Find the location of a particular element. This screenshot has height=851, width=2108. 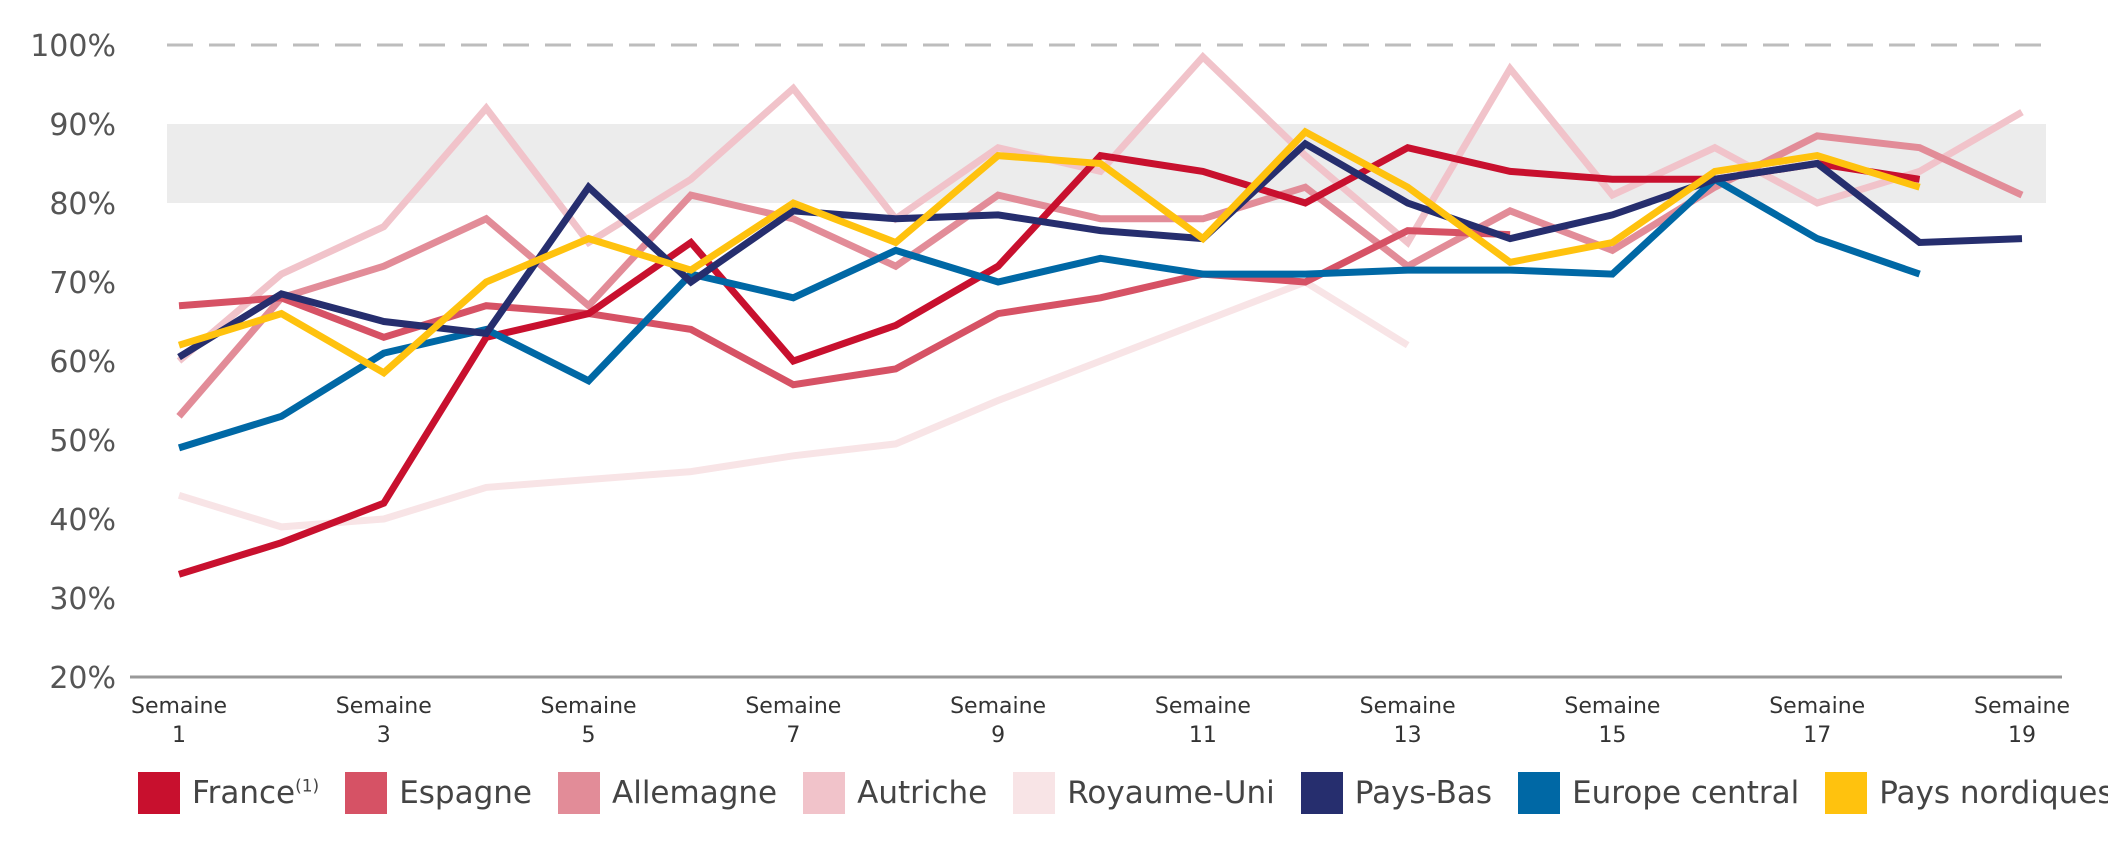

legend-item: Allemagne is located at coordinates (667, 793).